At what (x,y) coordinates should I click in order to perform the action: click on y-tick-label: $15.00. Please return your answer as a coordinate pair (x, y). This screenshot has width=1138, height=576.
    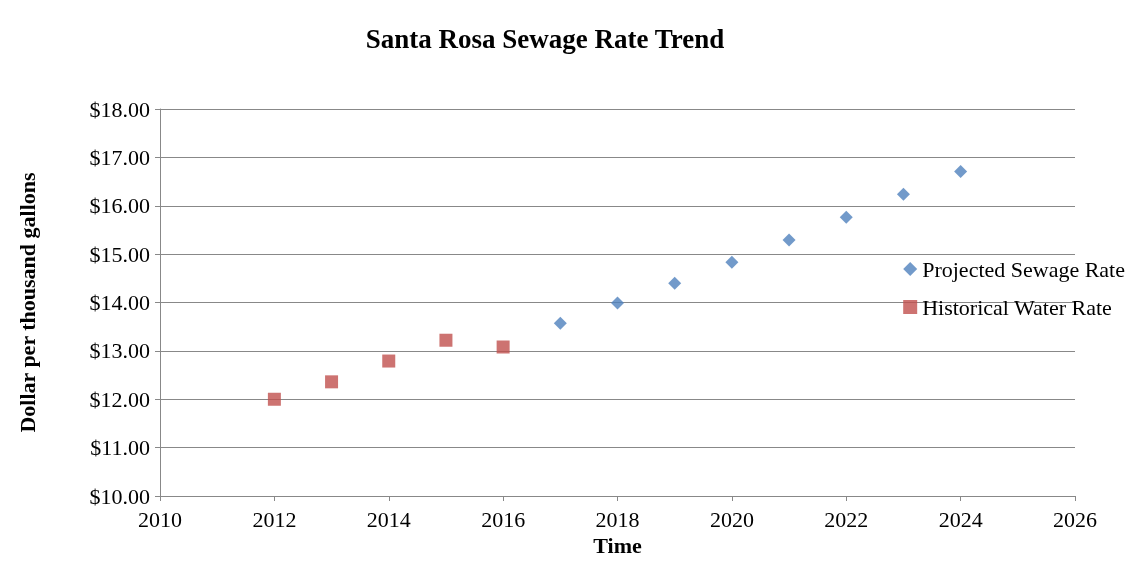
    Looking at the image, I should click on (119, 254).